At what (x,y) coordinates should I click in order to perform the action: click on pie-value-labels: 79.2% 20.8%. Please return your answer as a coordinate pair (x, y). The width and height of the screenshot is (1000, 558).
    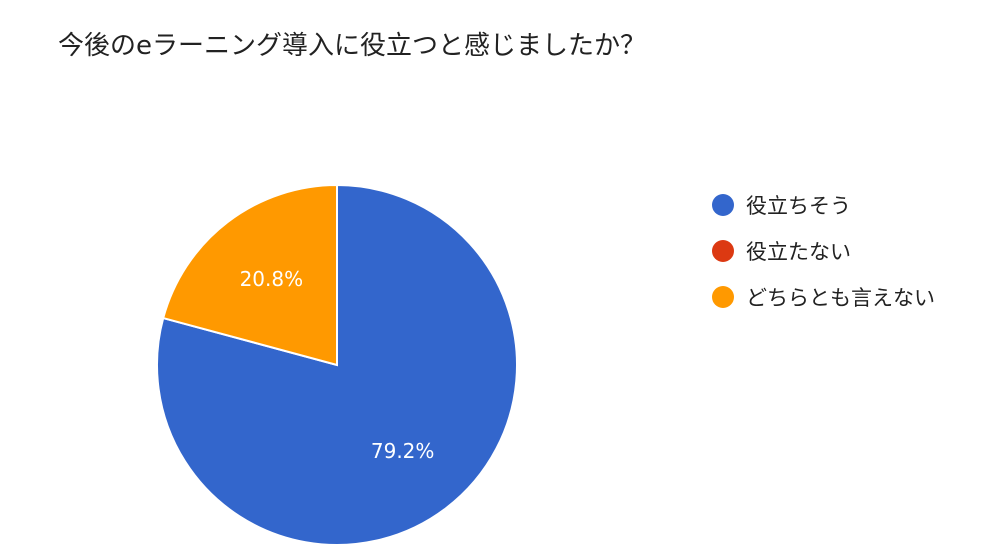
    Looking at the image, I should click on (337, 365).